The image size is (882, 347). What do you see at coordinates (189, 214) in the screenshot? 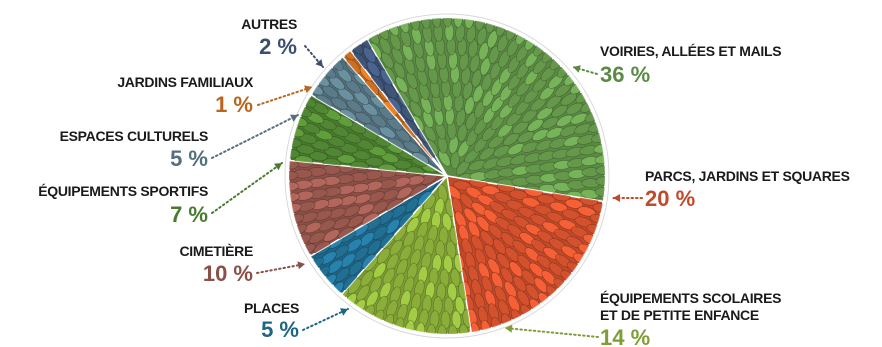
I see `slice-value-label: 7 %` at bounding box center [189, 214].